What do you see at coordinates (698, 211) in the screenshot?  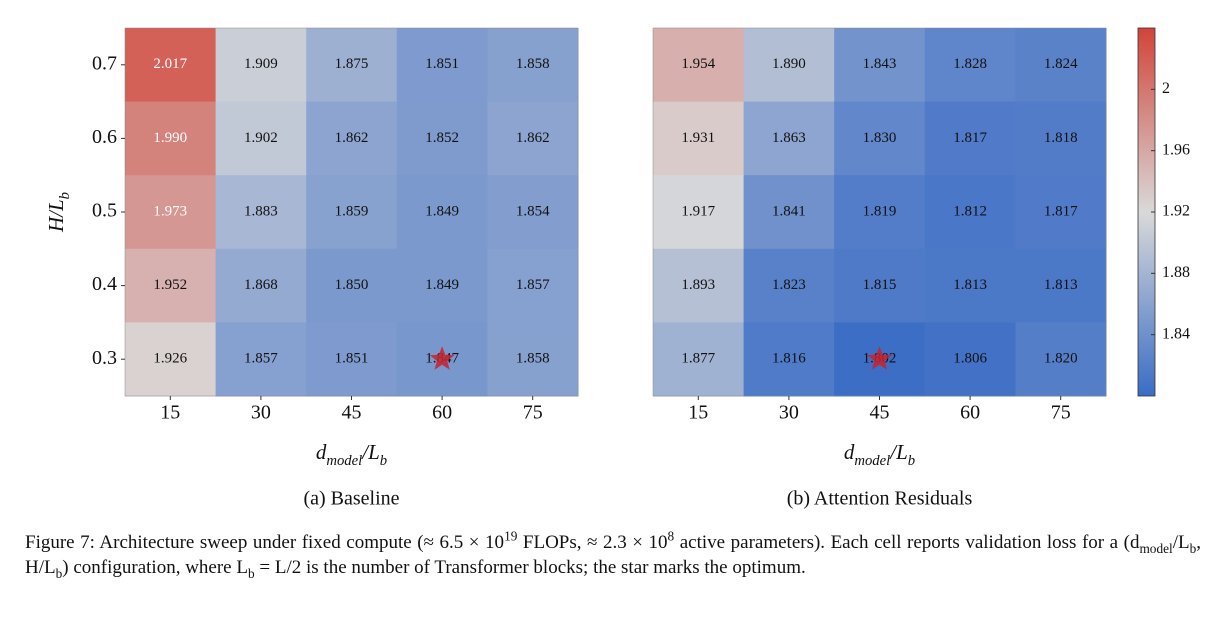 I see `cell-value-label: 1.917` at bounding box center [698, 211].